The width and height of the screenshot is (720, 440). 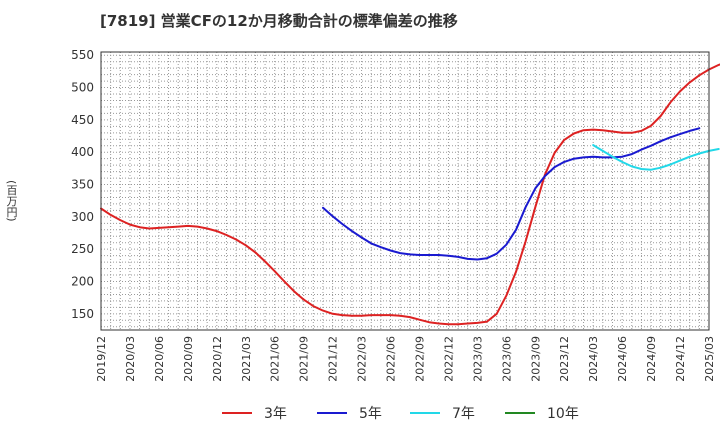 What do you see at coordinates (279, 21) in the screenshot?
I see `chart-title: [7819] 営業CFの12か月移動合計の標準偏差の推移` at bounding box center [279, 21].